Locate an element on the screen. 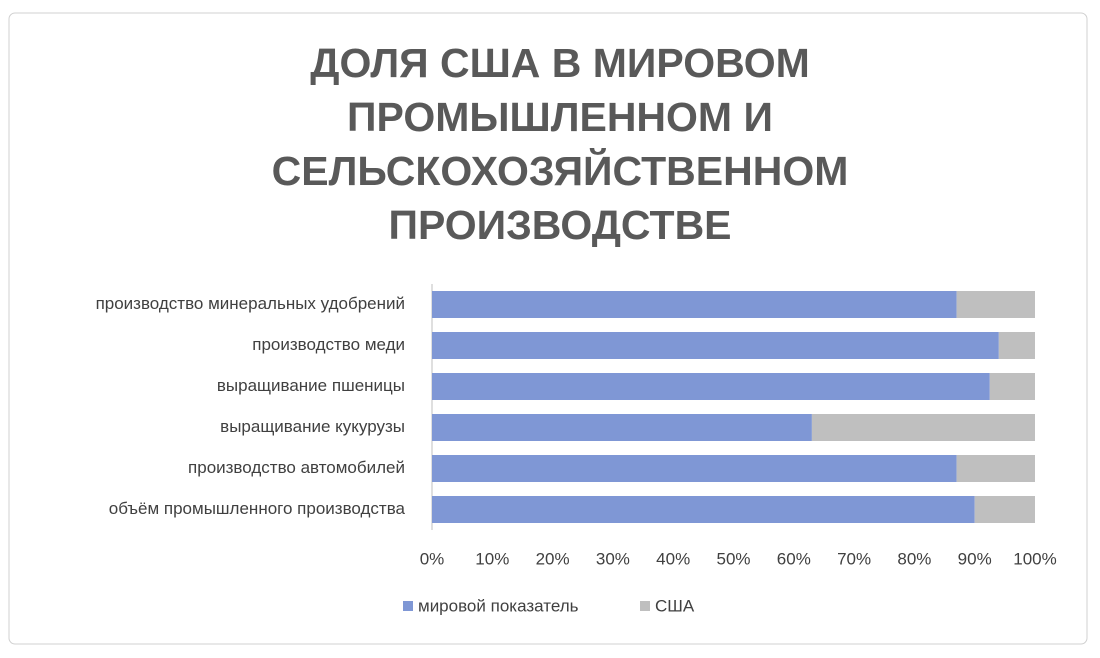  x-tick-label: 30% is located at coordinates (613, 558).